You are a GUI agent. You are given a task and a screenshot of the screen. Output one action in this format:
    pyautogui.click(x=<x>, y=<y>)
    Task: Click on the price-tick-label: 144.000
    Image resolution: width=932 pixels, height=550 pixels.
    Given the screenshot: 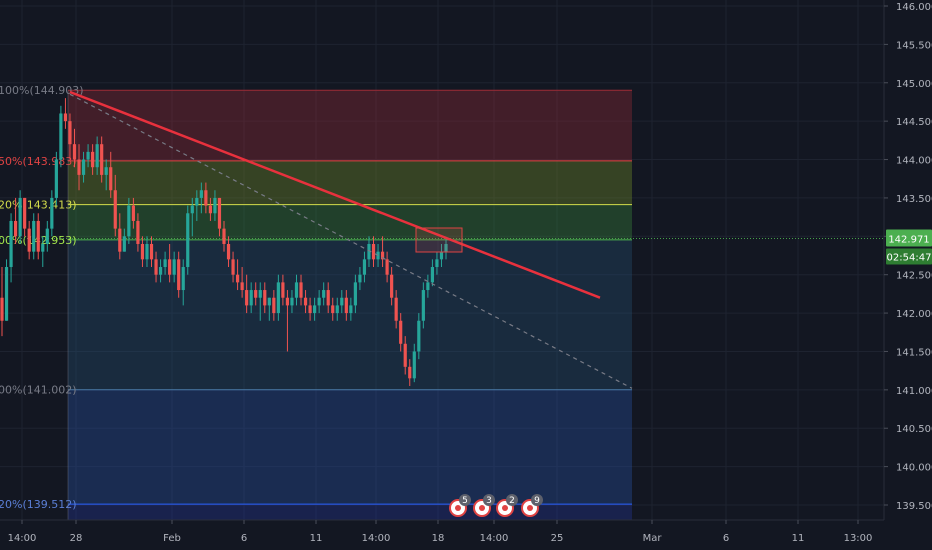 What is the action you would take?
    pyautogui.click(x=914, y=161)
    